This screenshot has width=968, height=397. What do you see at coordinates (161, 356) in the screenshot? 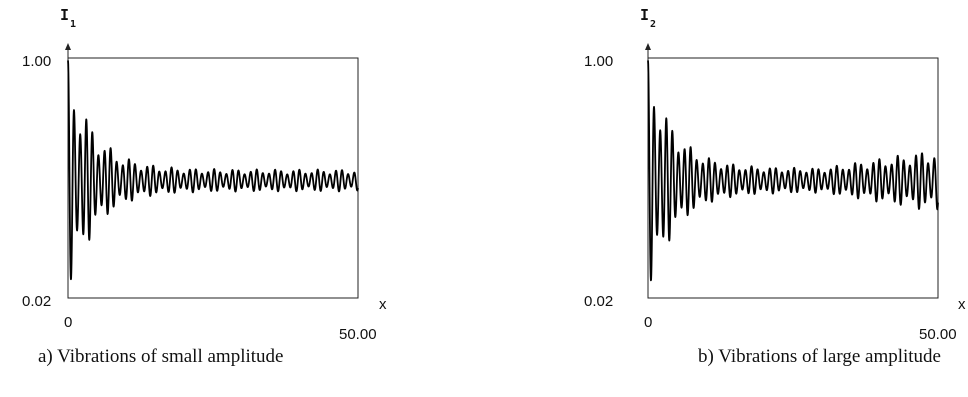
I see `caption-a: a) Vibrations of small amplitude` at bounding box center [161, 356].